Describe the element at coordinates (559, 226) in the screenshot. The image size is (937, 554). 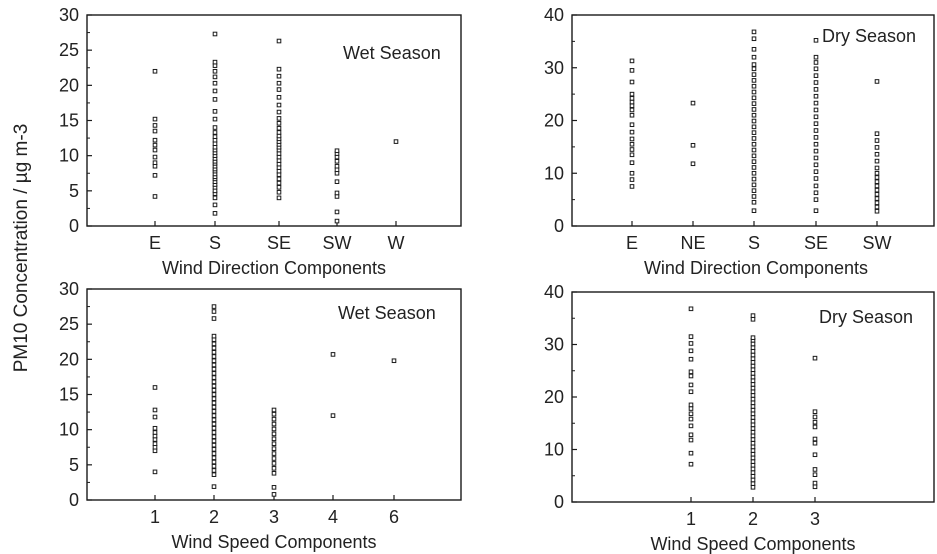
I see `y-tick-label: 0` at that location.